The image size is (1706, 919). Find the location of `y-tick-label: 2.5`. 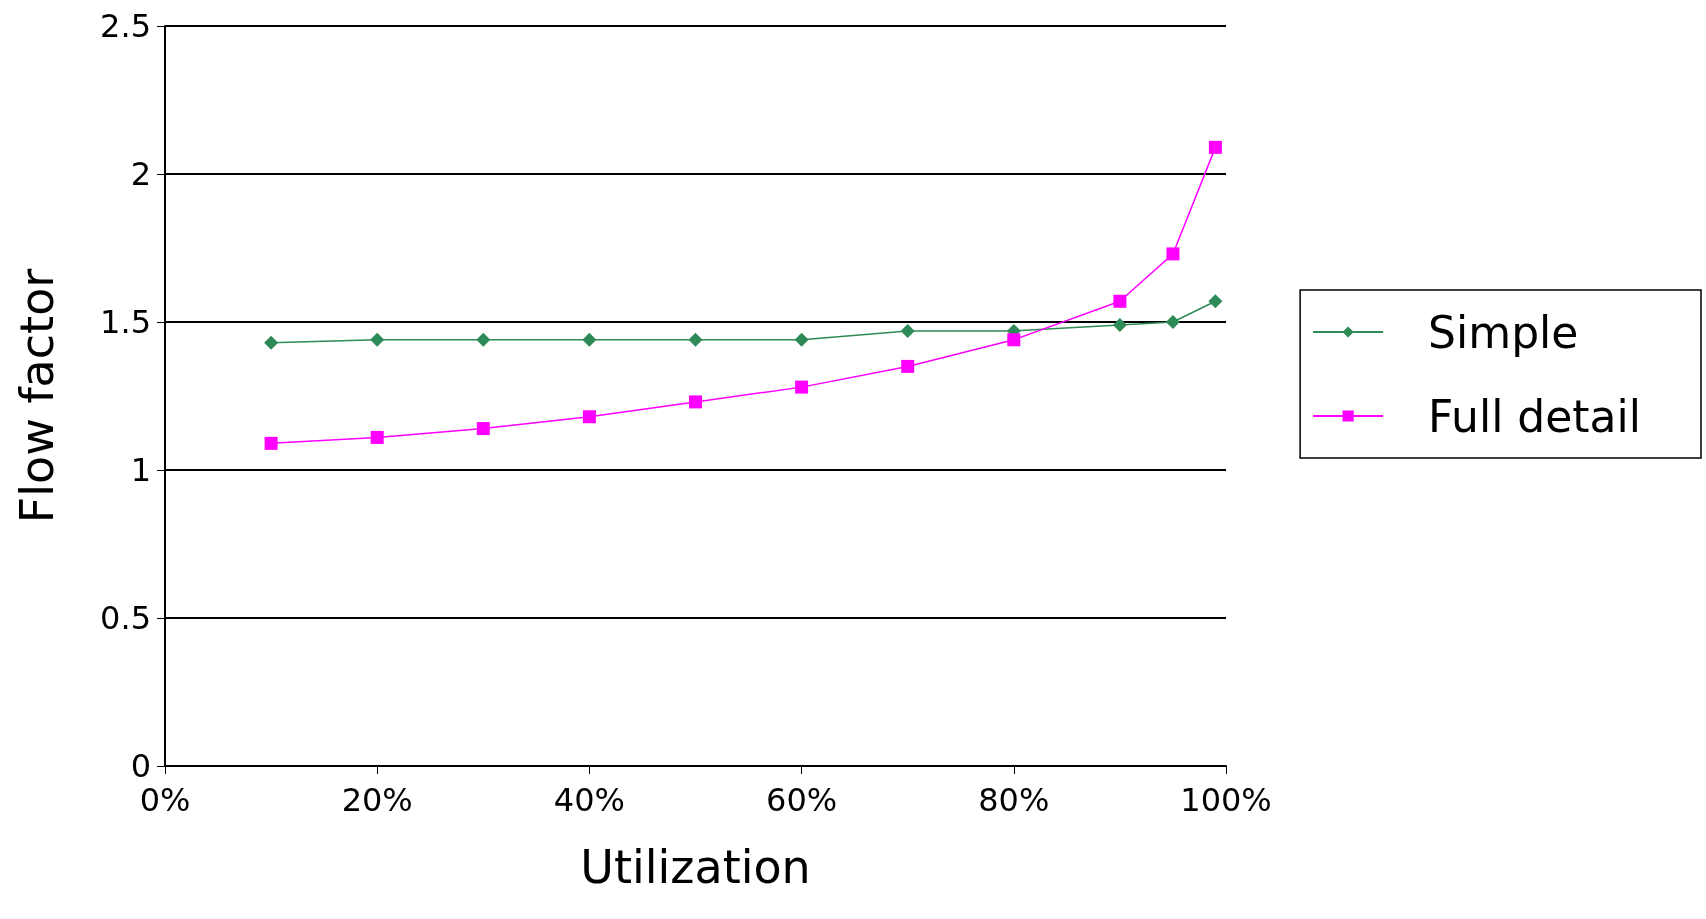

y-tick-label: 2.5 is located at coordinates (125, 26).